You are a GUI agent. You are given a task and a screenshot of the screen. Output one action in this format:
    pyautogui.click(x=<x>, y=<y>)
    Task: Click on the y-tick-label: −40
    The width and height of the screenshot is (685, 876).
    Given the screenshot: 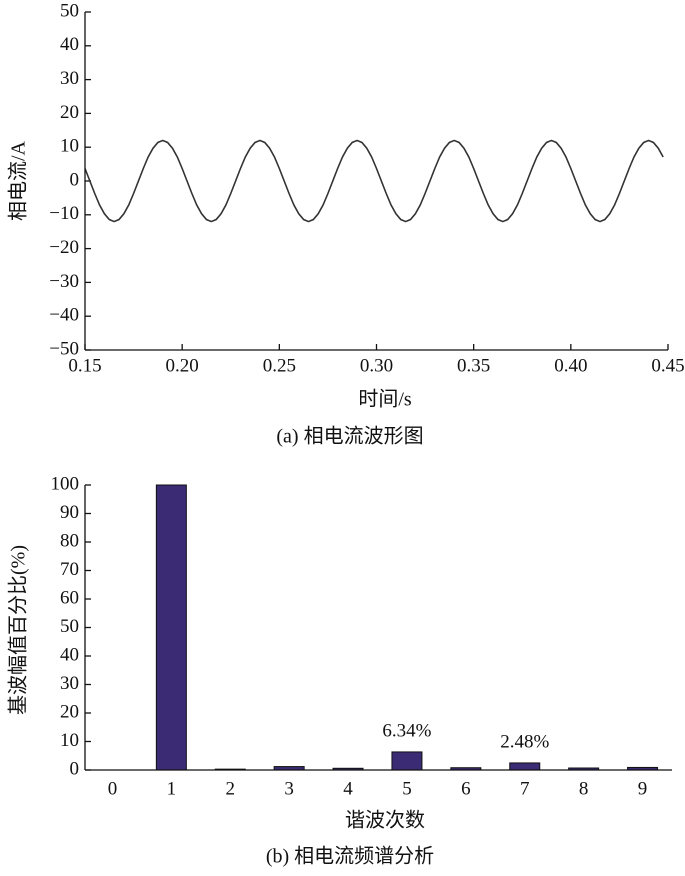 What is the action you would take?
    pyautogui.click(x=64, y=315)
    